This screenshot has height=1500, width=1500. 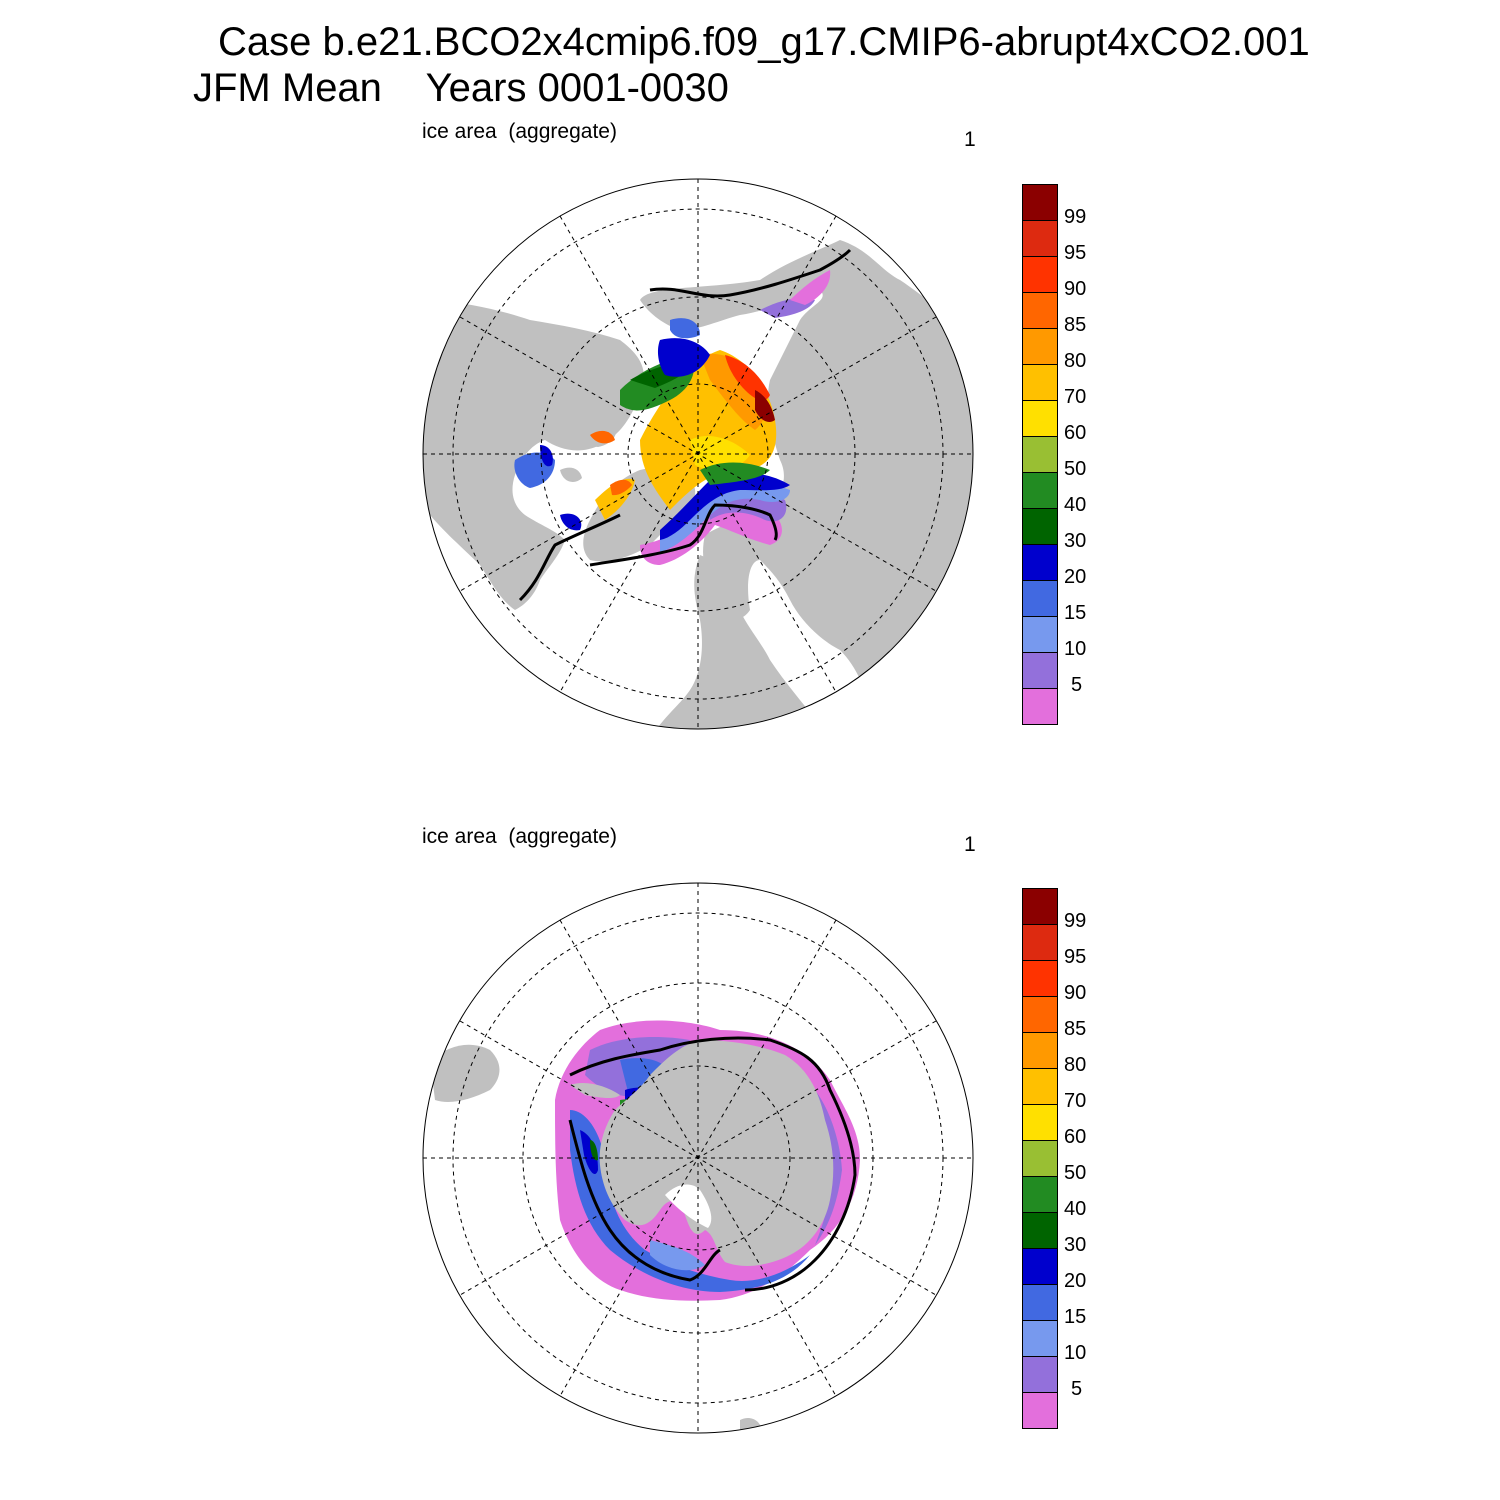 I want to click on panel-1-number: 1, so click(x=970, y=139).